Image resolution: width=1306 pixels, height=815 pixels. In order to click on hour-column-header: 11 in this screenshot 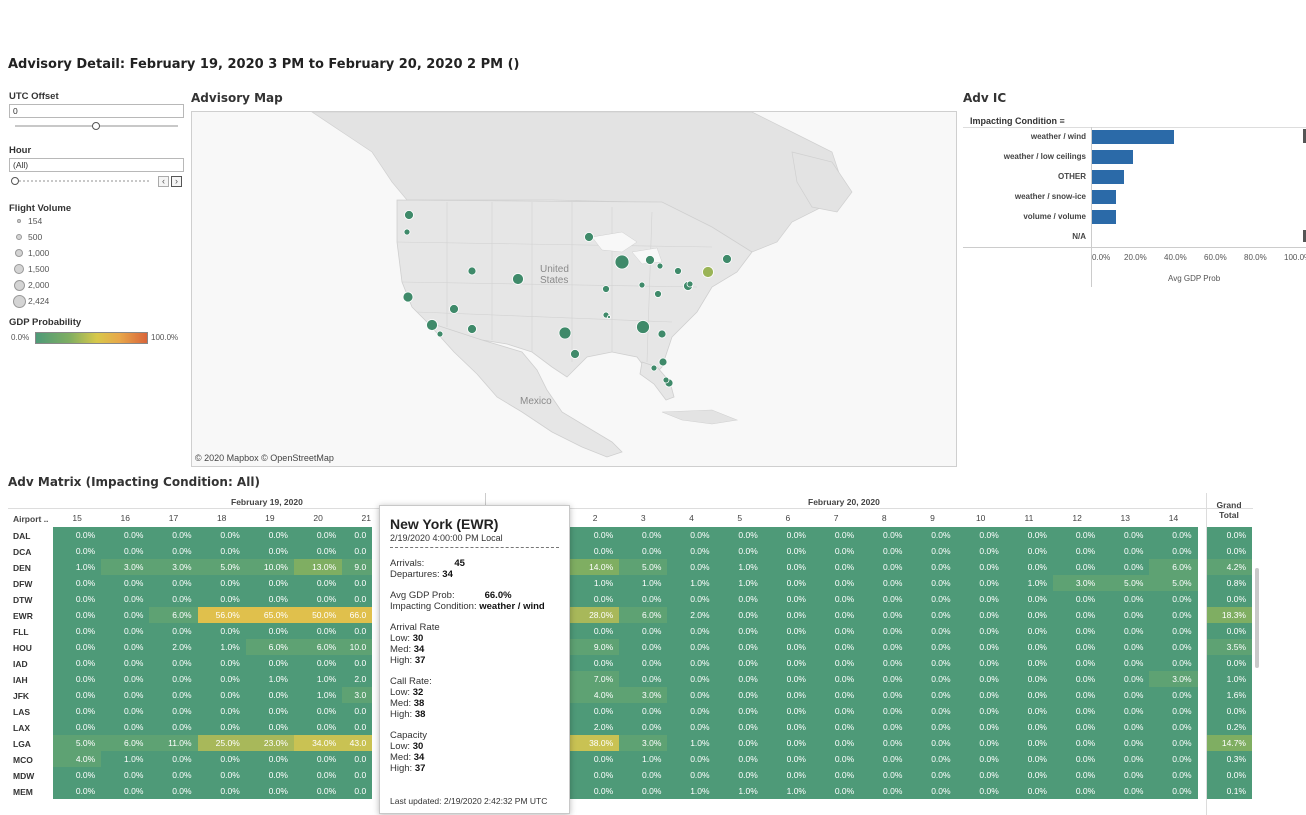, I will do `click(1029, 518)`.